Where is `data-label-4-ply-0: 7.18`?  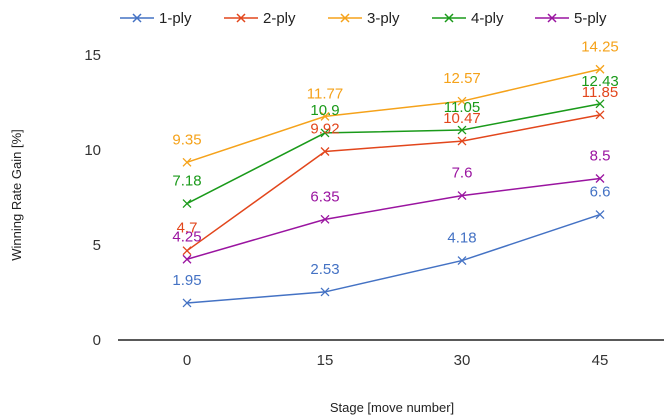 data-label-4-ply-0: 7.18 is located at coordinates (186, 181).